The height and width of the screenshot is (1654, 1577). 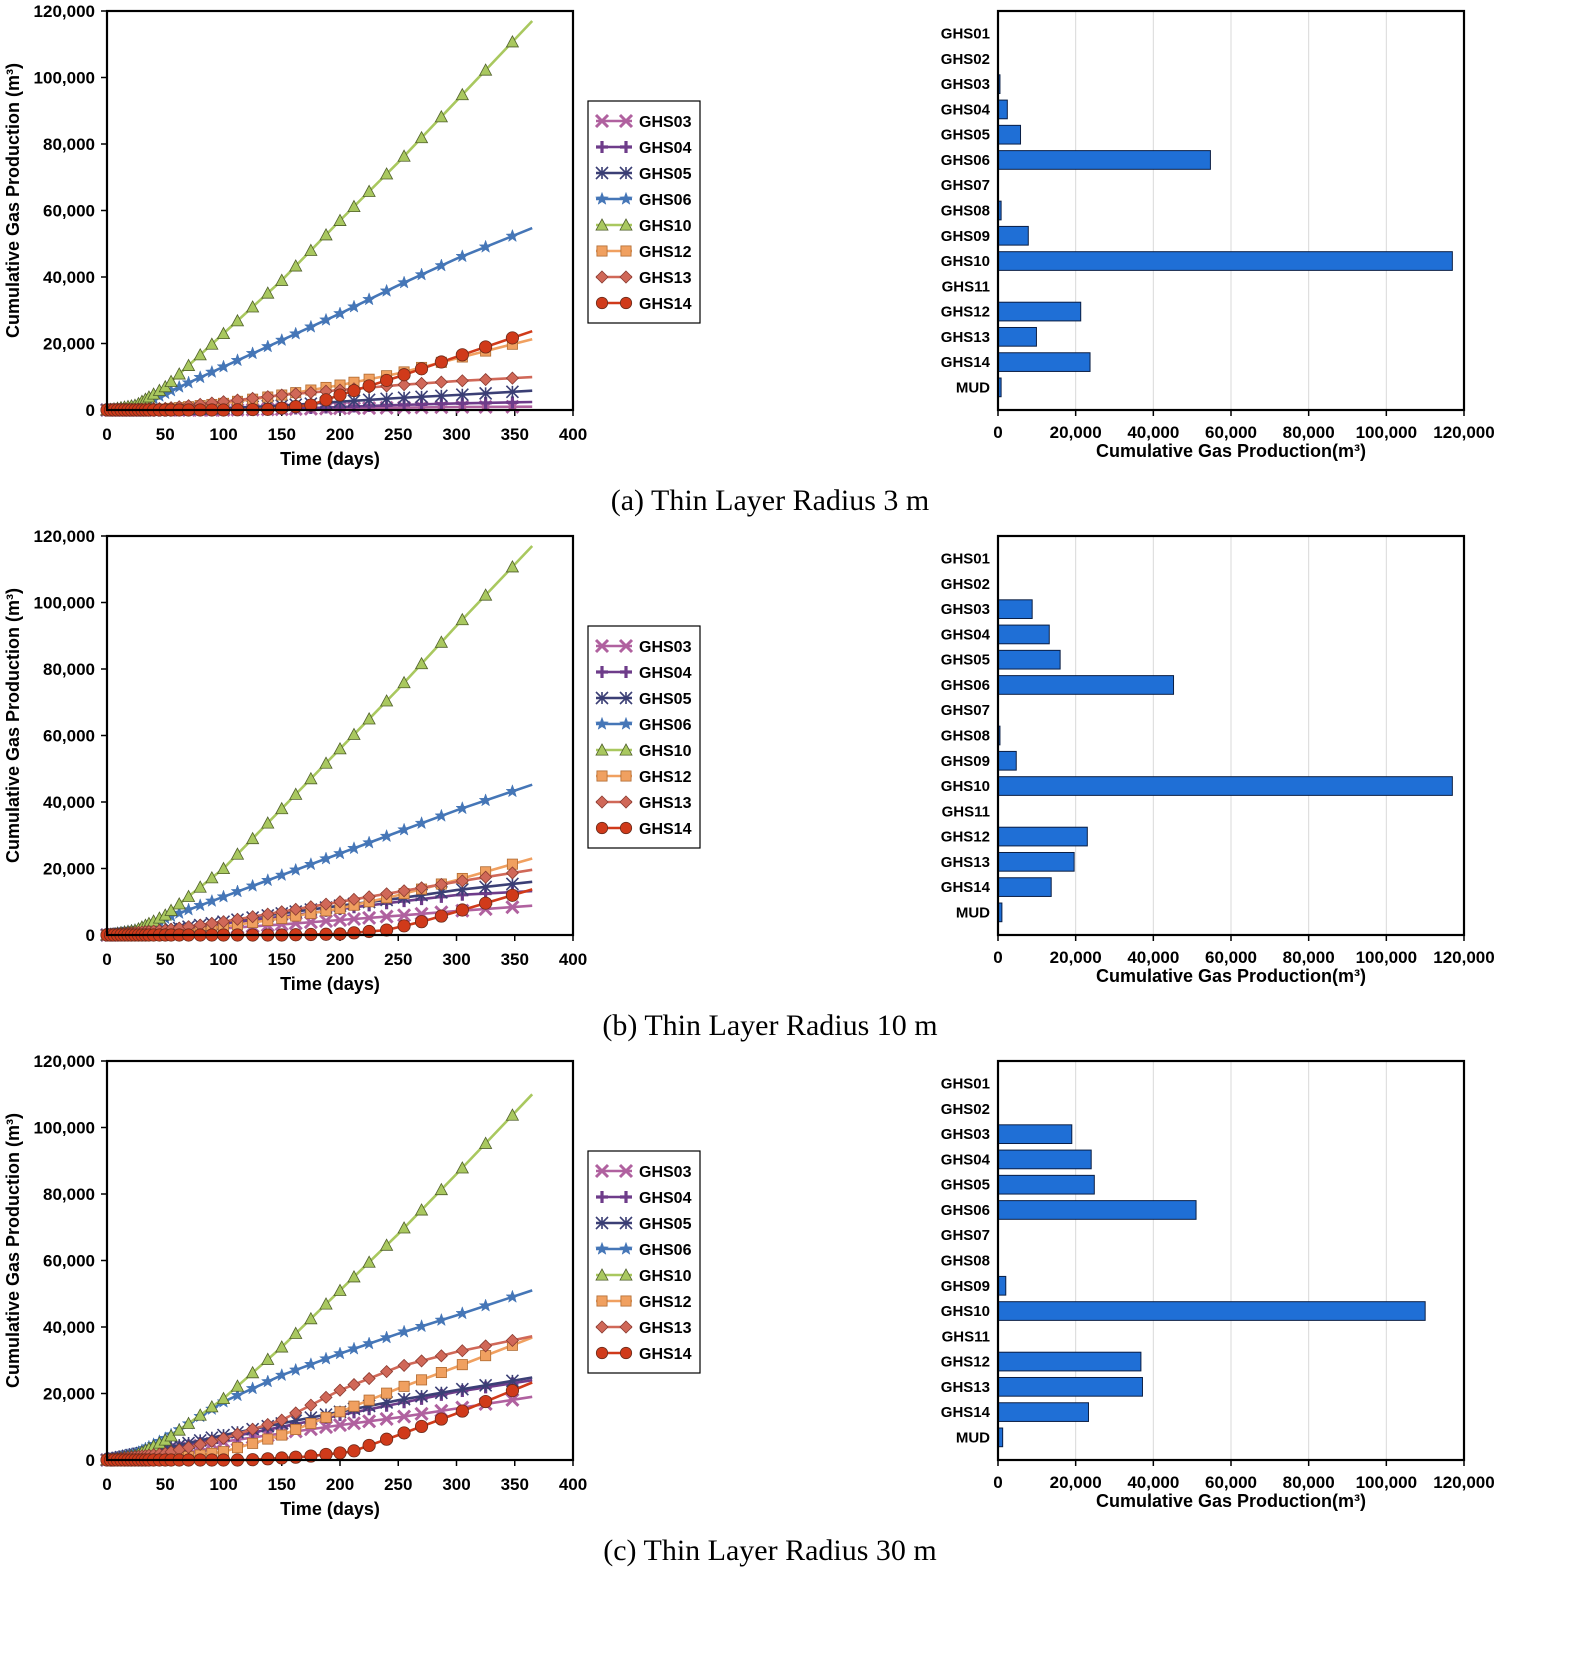 I want to click on legend-label: GHS14, so click(x=665, y=304).